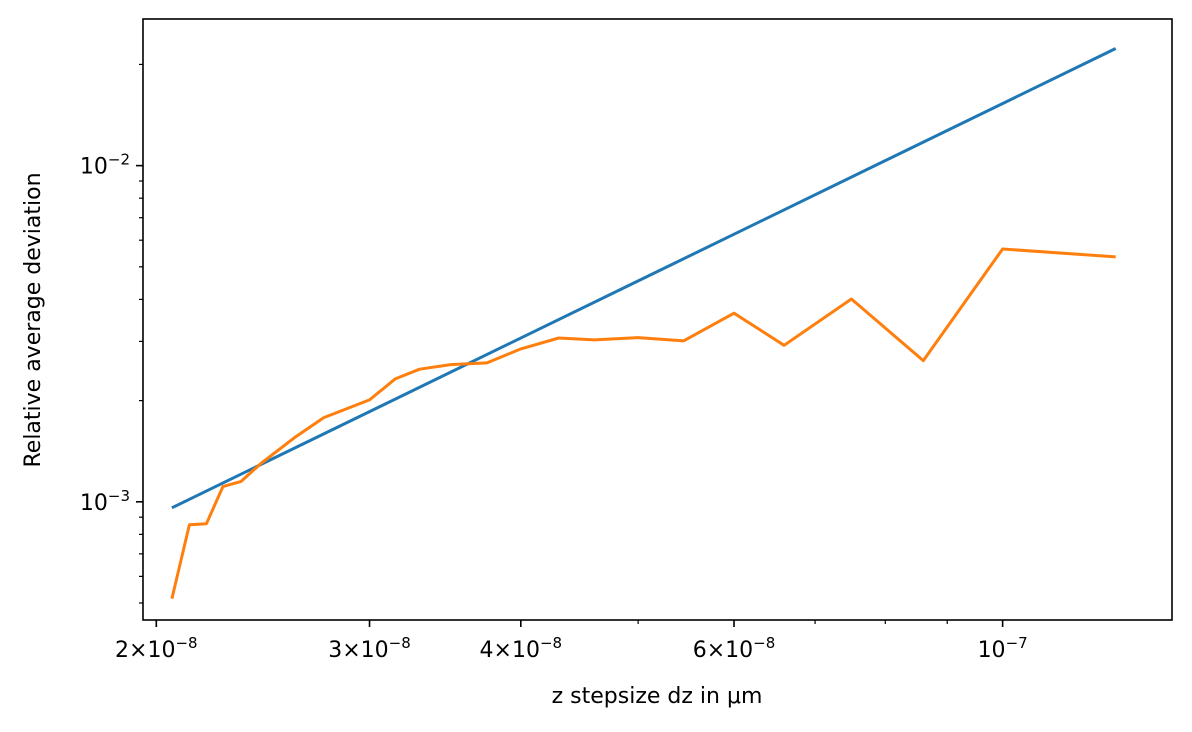 The image size is (1192, 732). Describe the element at coordinates (105, 165) in the screenshot. I see `y-tick-label: 10⁻²` at that location.